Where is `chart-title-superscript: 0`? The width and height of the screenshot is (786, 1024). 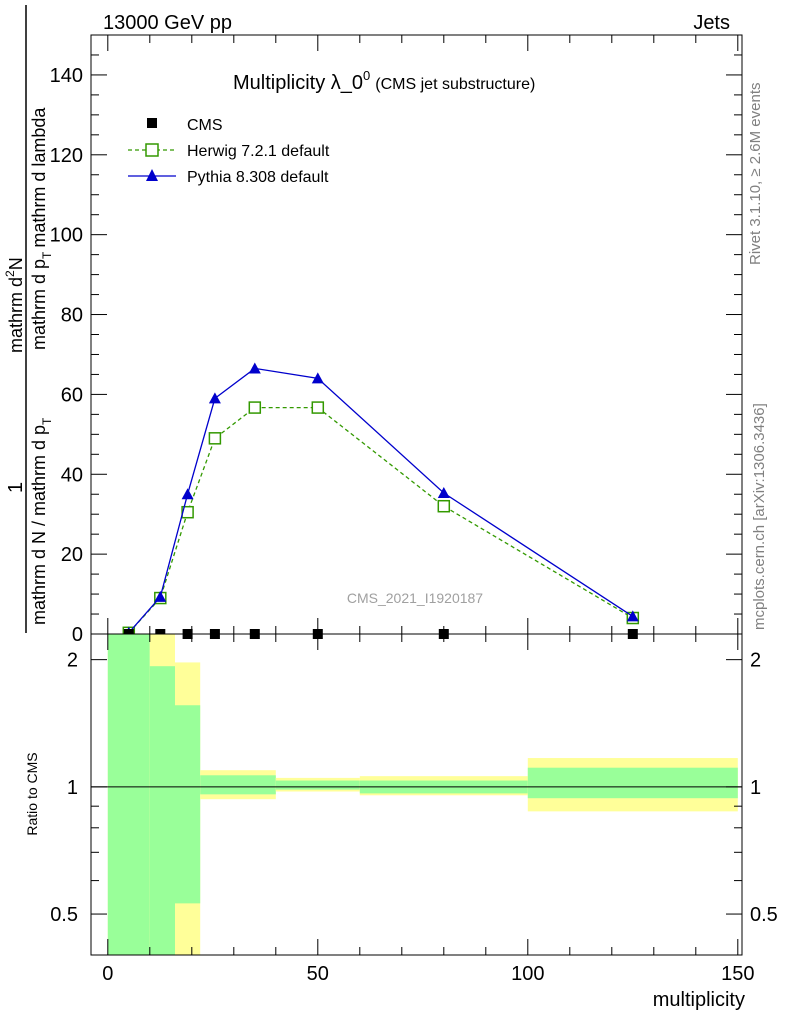
chart-title-superscript: 0 is located at coordinates (366, 75).